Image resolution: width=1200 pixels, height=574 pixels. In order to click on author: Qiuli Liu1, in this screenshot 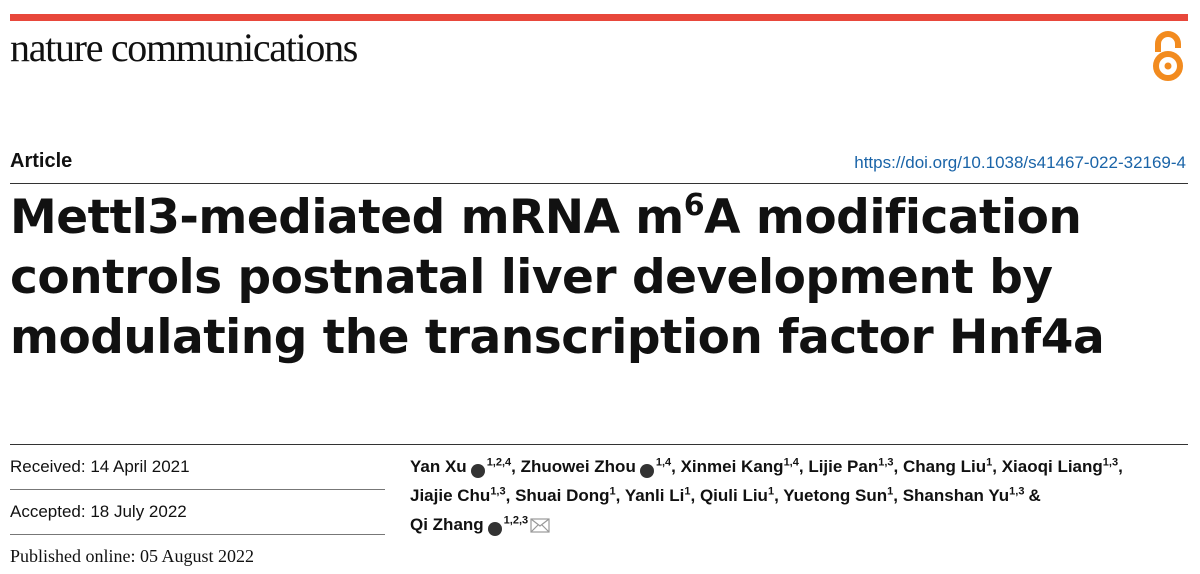, I will do `click(739, 495)`.